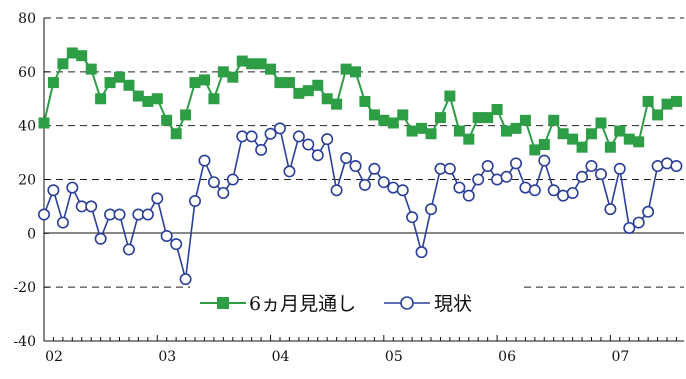  I want to click on legend-label-current: 現状, so click(453, 304).